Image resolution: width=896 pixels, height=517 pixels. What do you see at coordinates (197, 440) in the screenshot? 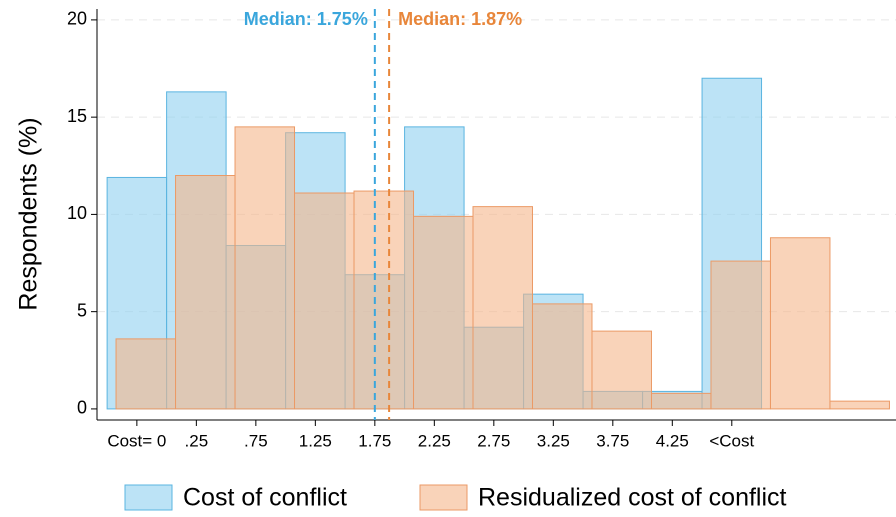
I see `x-tick-label: .25` at bounding box center [197, 440].